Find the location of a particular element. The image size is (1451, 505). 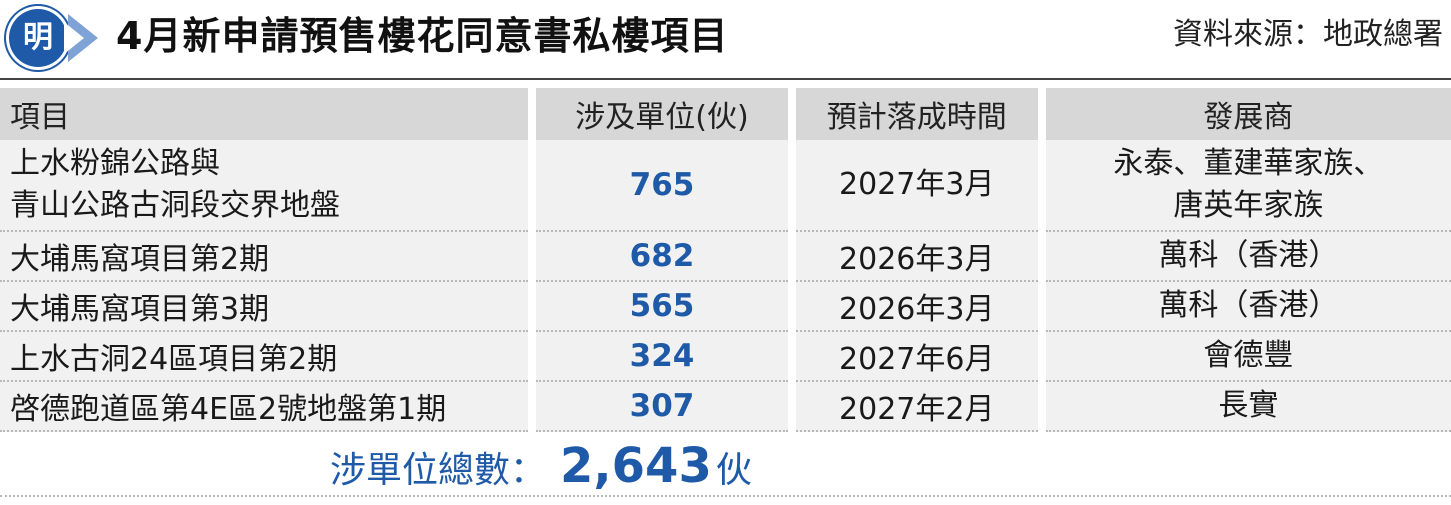

units-cell: 565 is located at coordinates (662, 307).